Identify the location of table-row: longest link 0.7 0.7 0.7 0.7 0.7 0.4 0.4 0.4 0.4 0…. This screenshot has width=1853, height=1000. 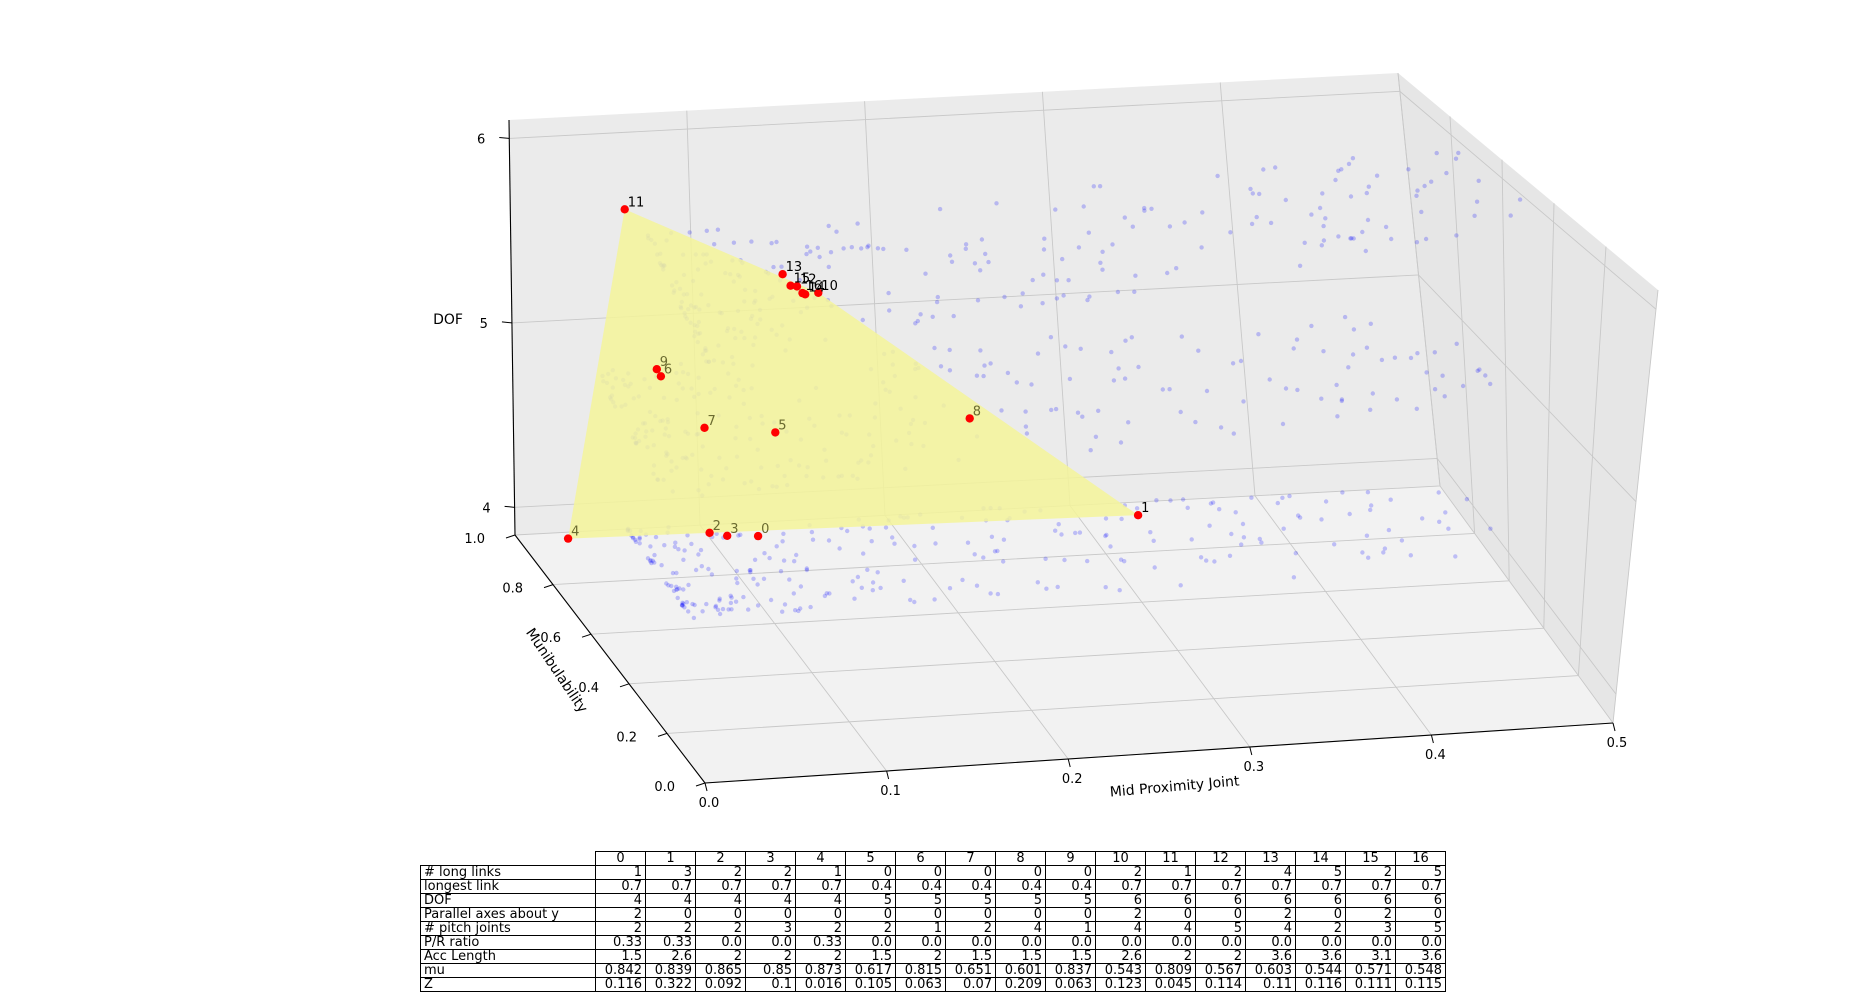
(933, 886).